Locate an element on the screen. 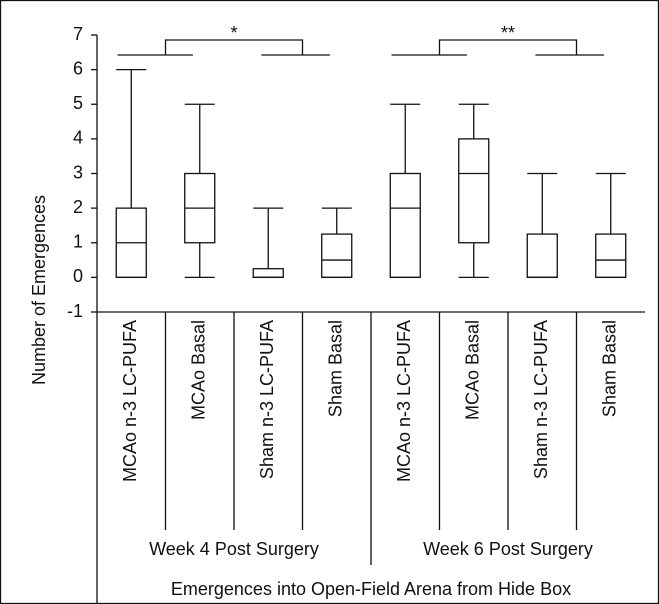  y-tick-label: 5 is located at coordinates (78, 103).